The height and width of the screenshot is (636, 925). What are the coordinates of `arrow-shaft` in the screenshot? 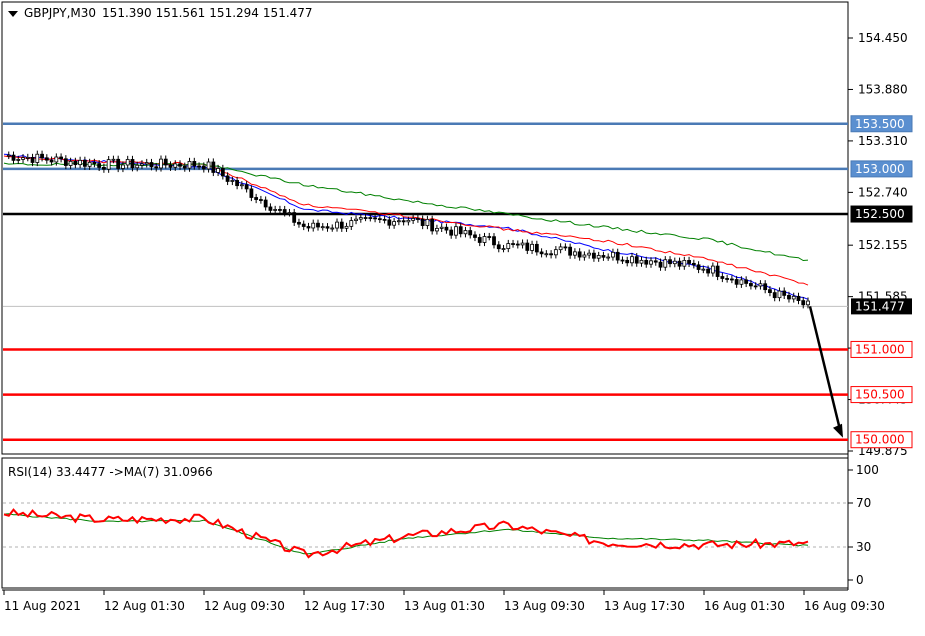 It's located at (825, 368).